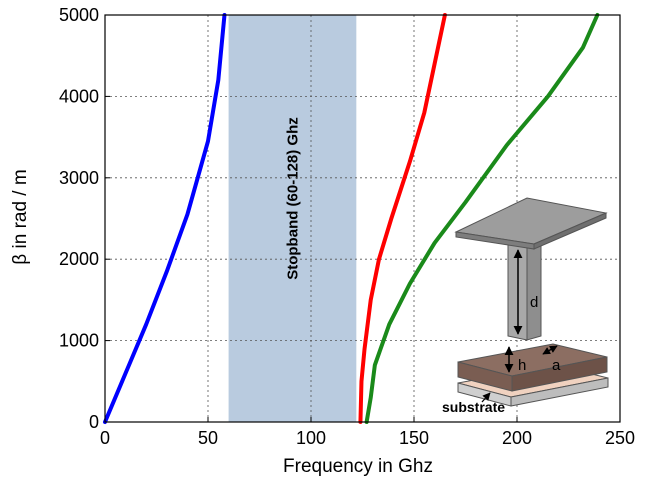 This screenshot has height=481, width=657. Describe the element at coordinates (79, 341) in the screenshot. I see `y-tick-label: 1000` at that location.